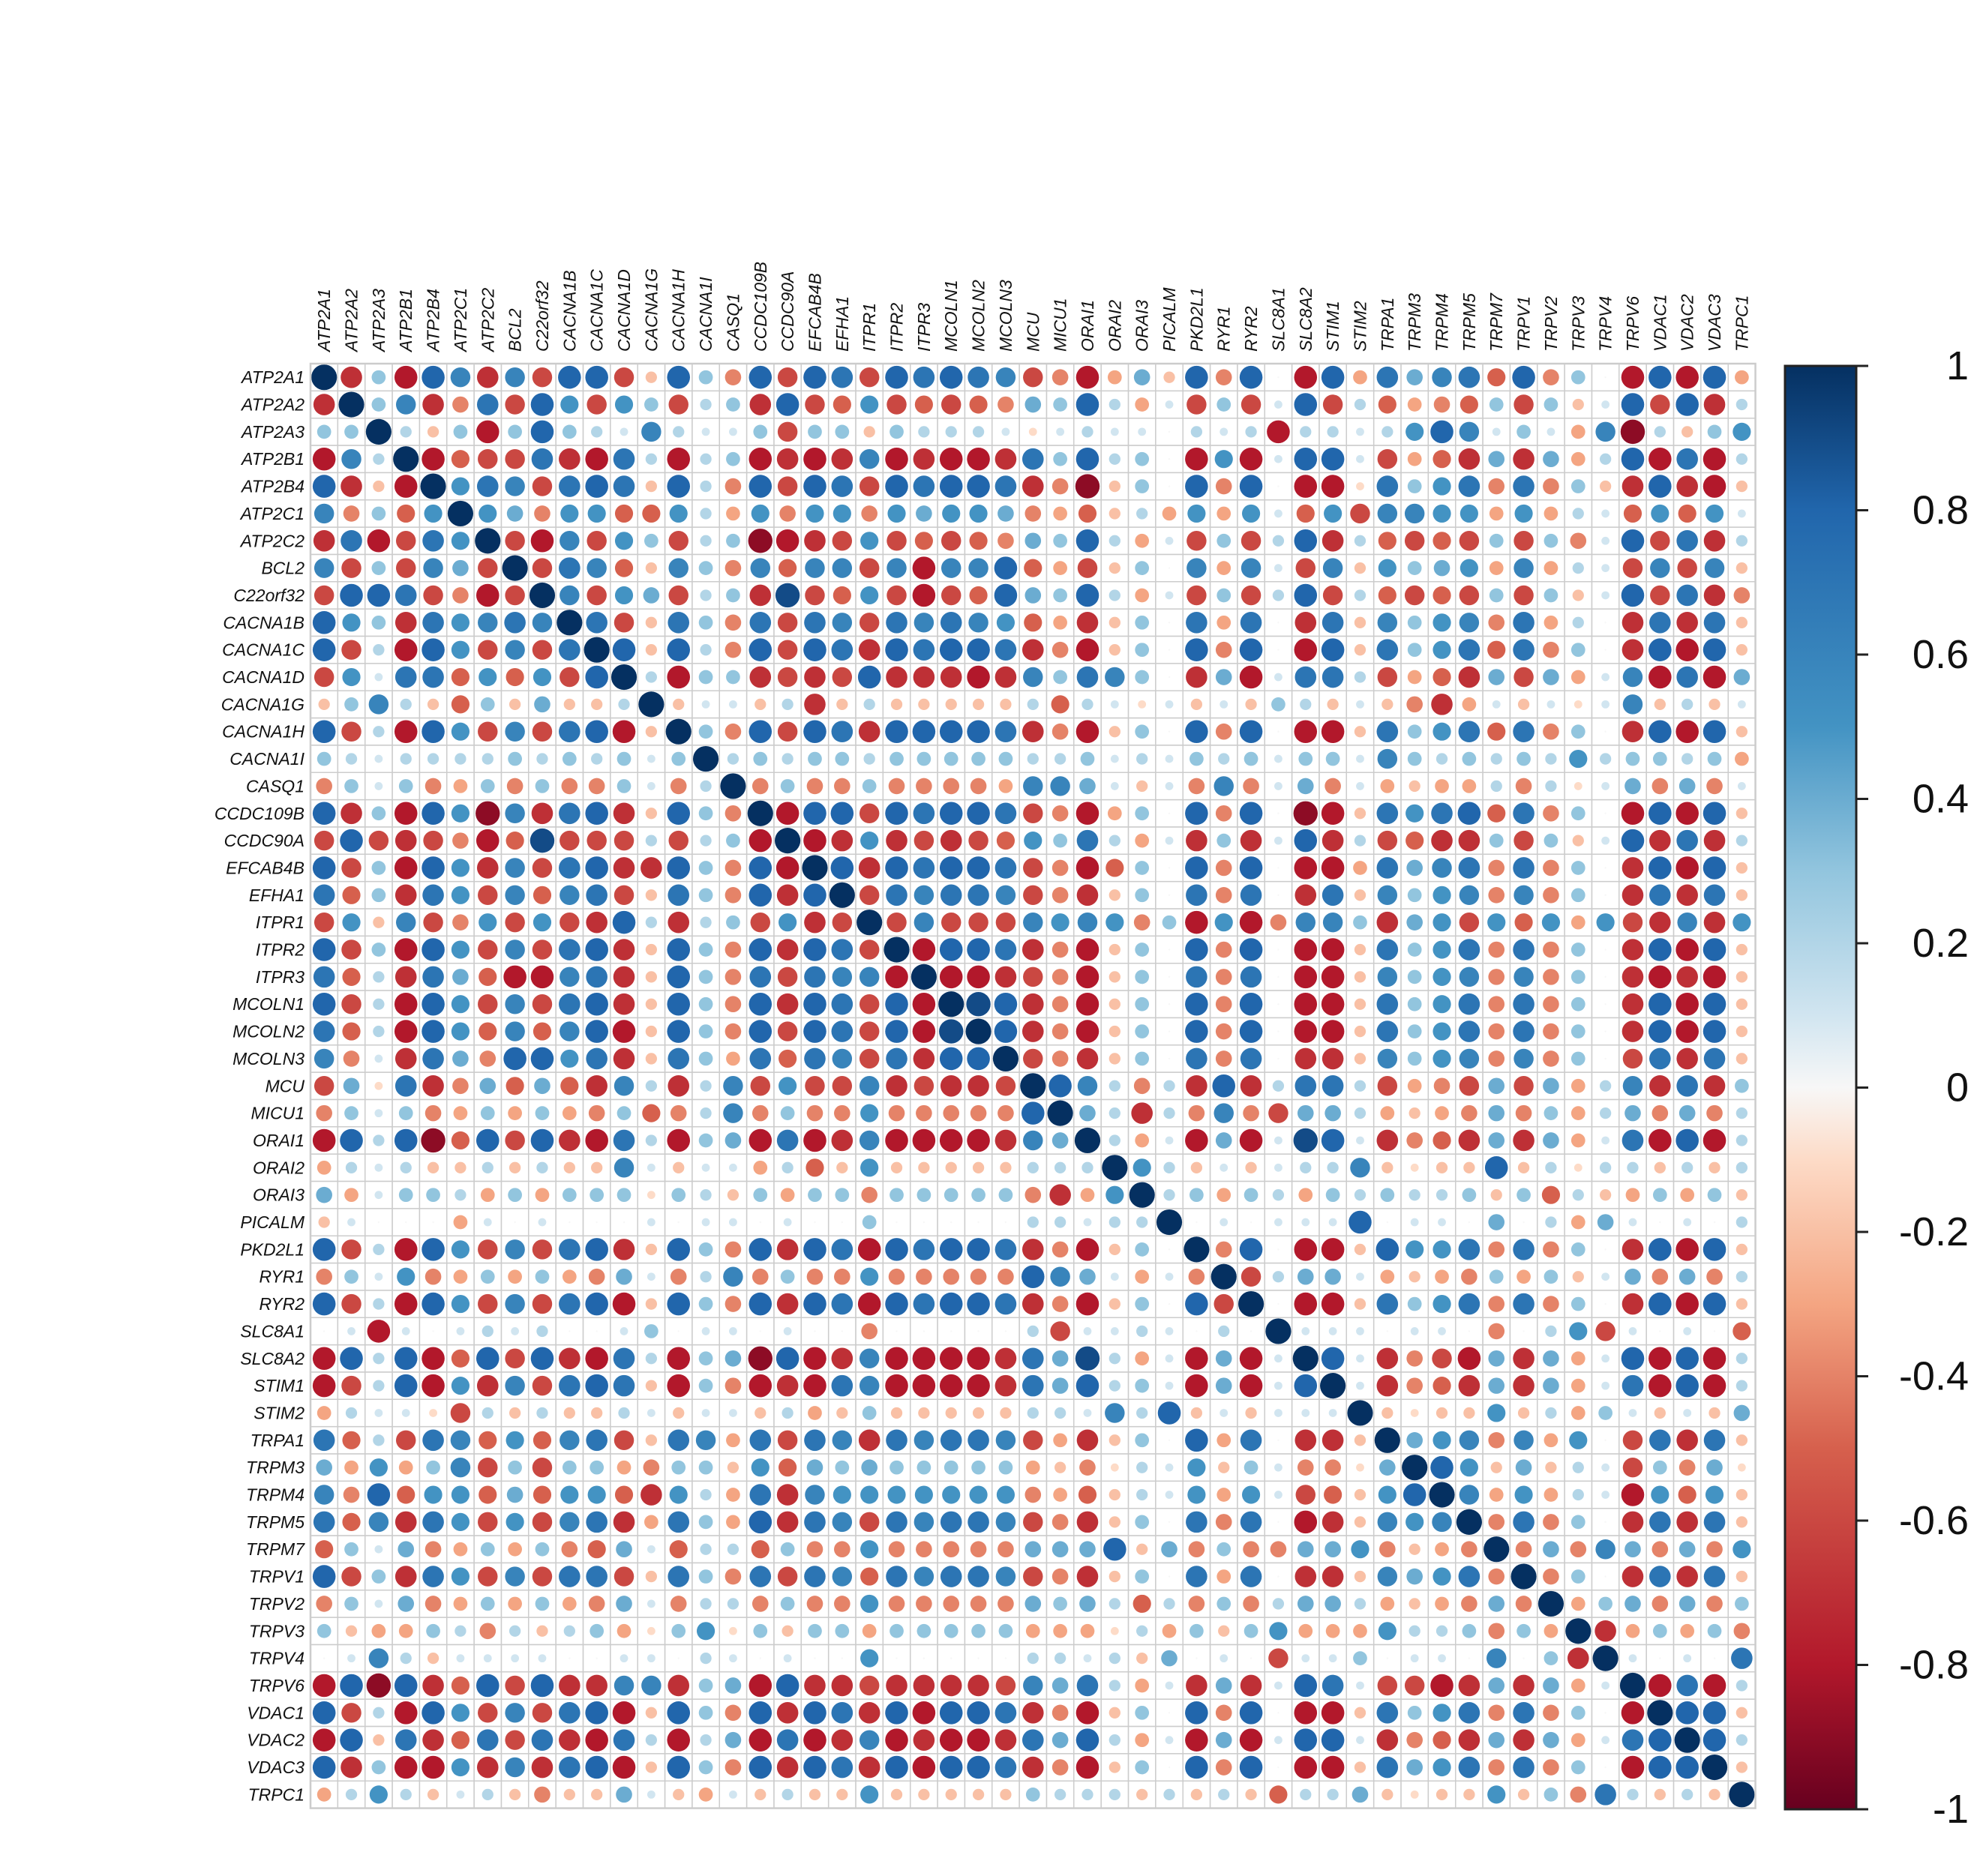 This screenshot has height=1876, width=1977. Describe the element at coordinates (271, 514) in the screenshot. I see `row-label: ATP2C1` at that location.